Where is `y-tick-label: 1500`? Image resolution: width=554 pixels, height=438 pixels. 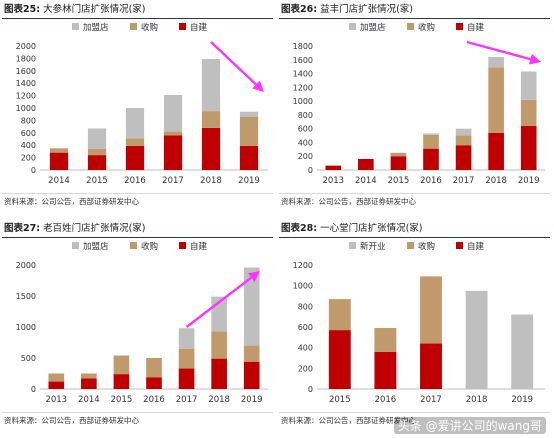 y-tick-label: 1500 is located at coordinates (26, 296).